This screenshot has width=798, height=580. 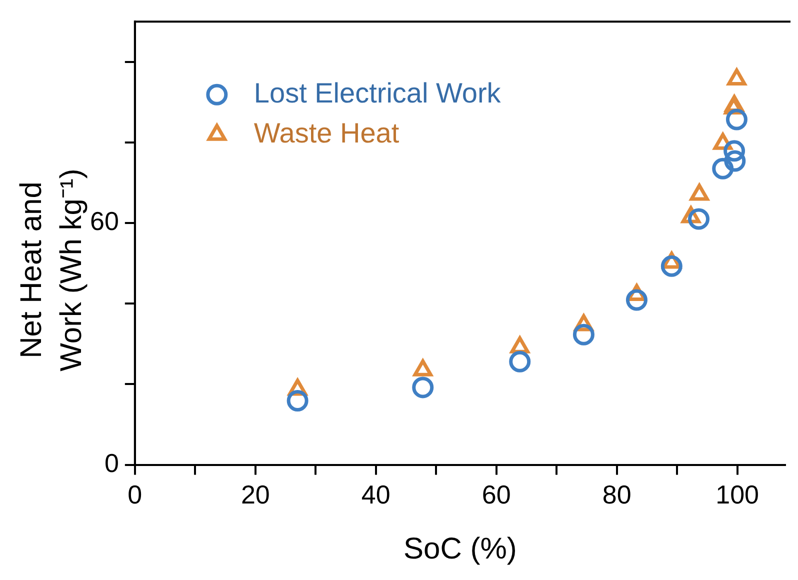 What do you see at coordinates (378, 92) in the screenshot?
I see `legend-label: Lost Electrical Work` at bounding box center [378, 92].